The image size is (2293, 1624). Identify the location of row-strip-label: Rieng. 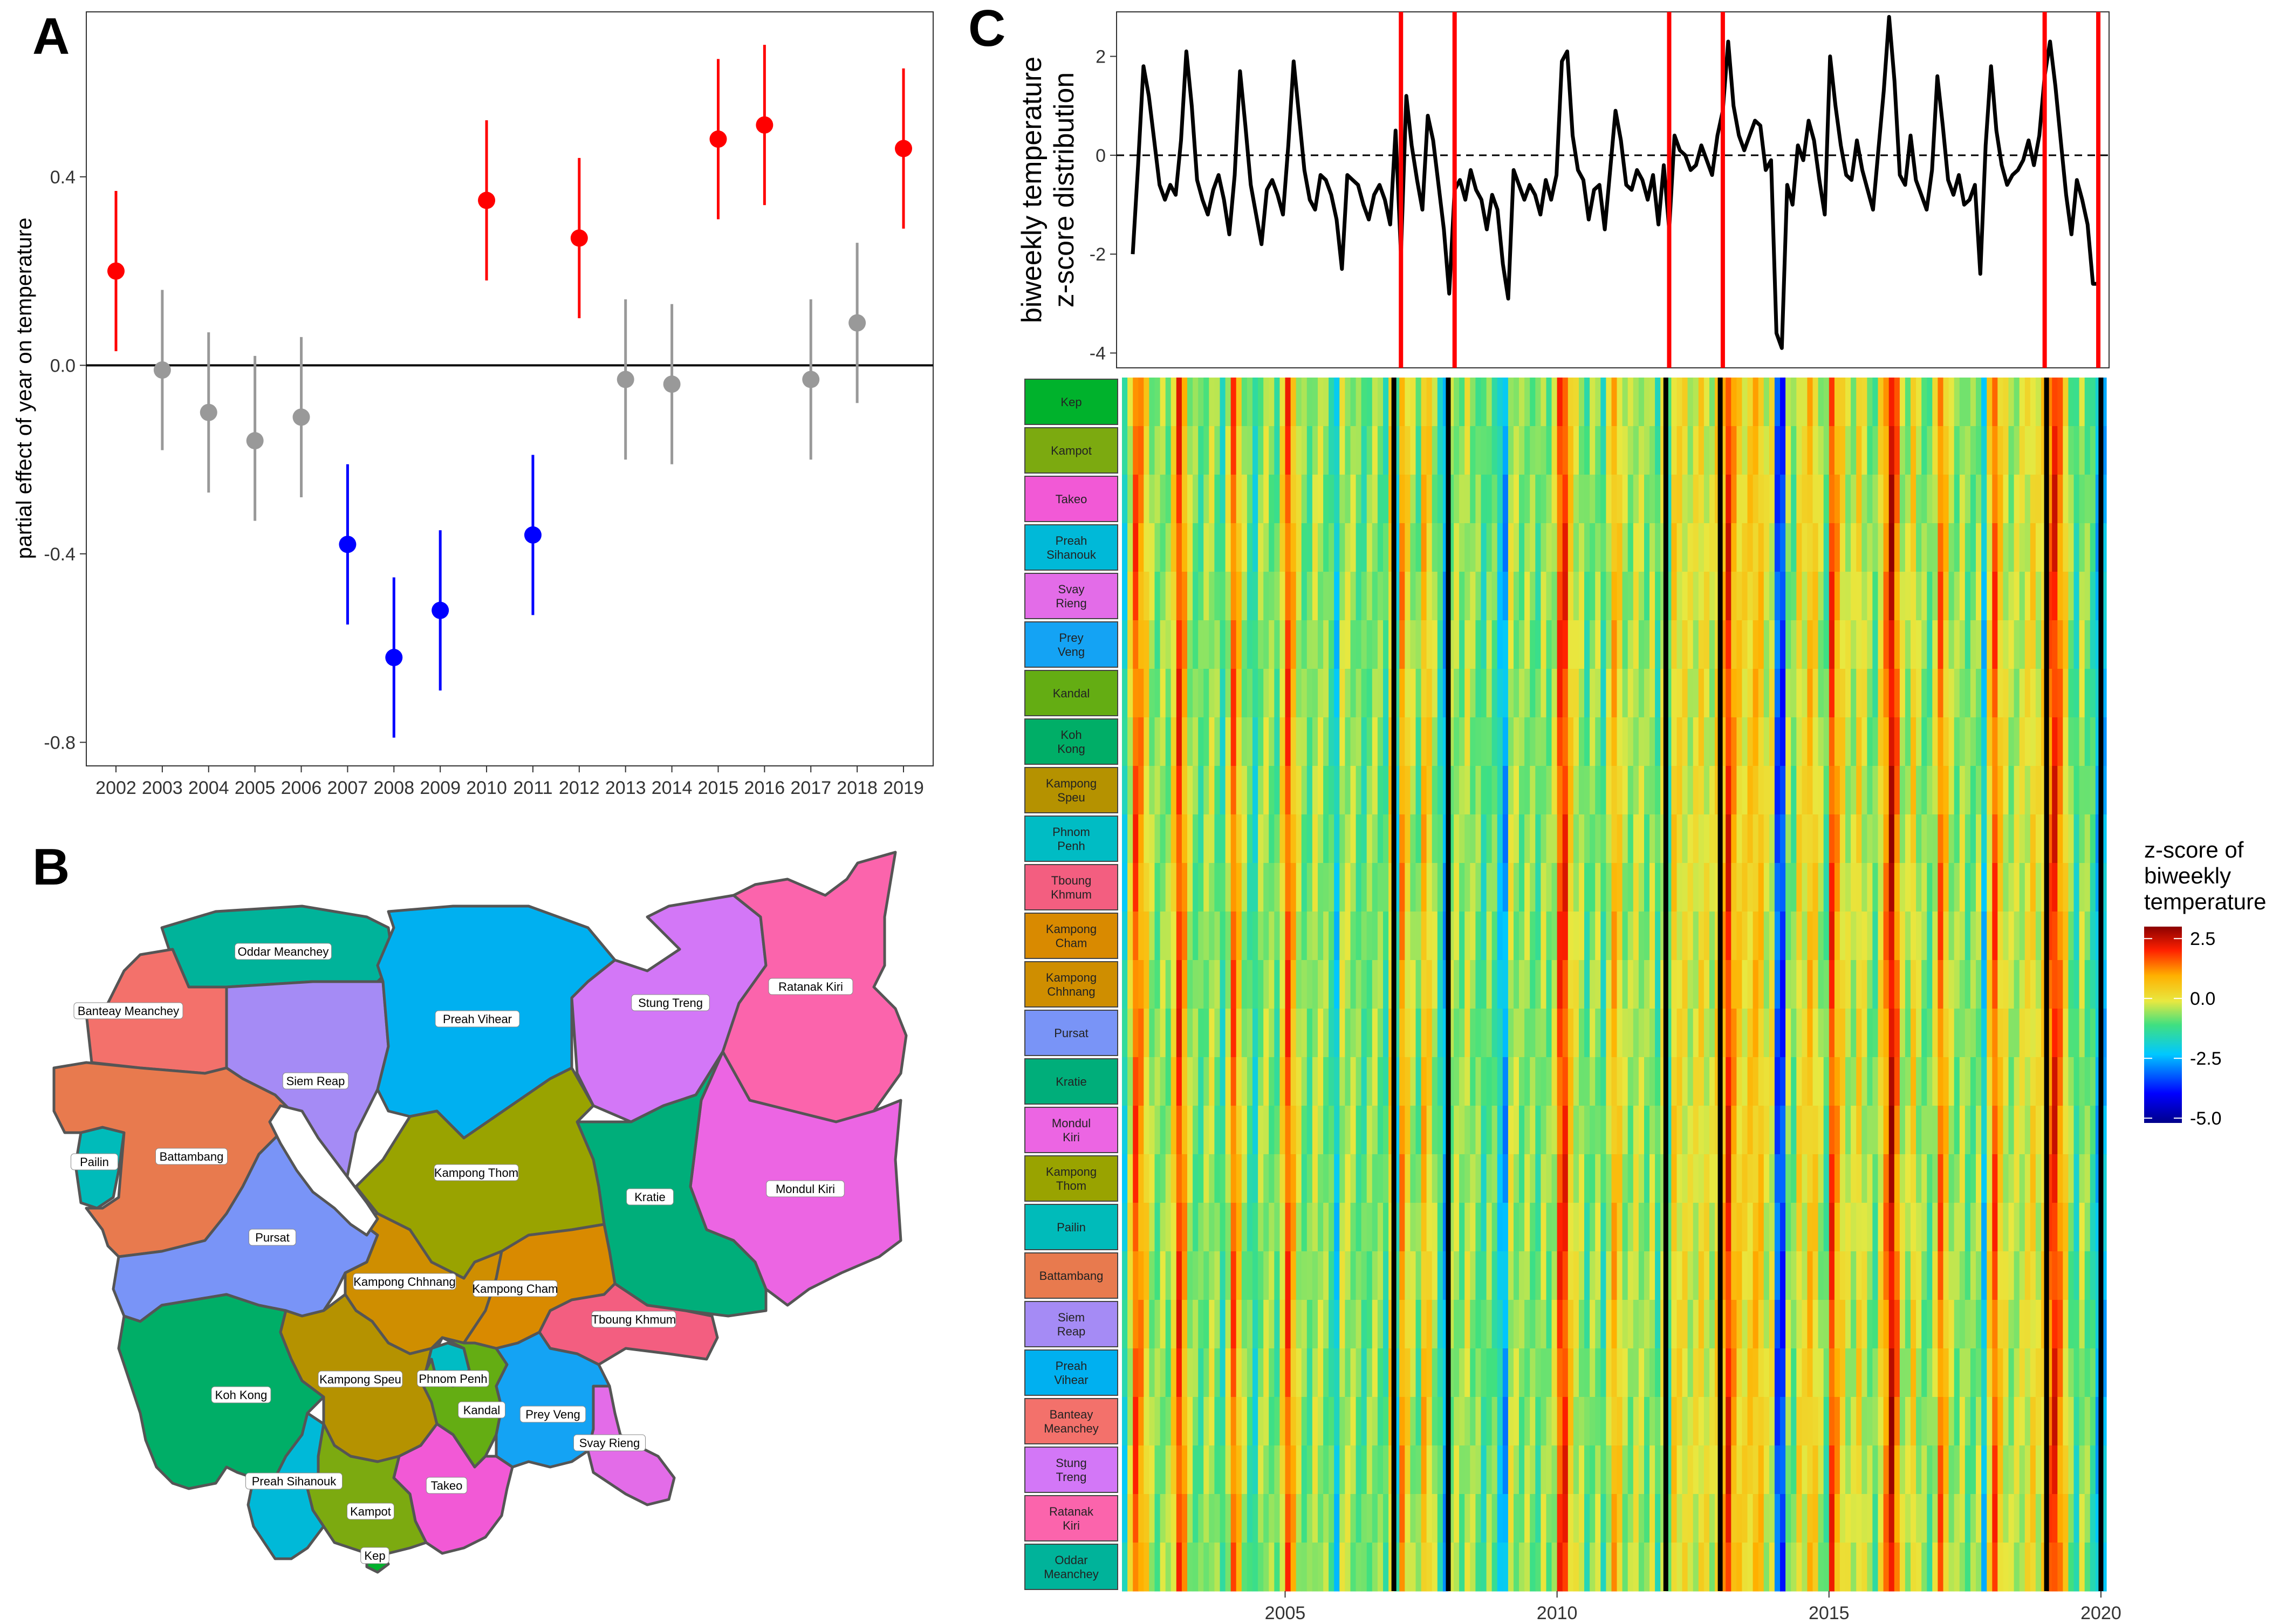
(1071, 603).